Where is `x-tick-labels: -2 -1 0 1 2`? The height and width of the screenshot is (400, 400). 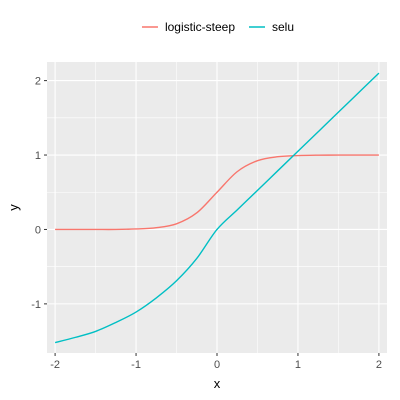
x-tick-labels: -2 -1 0 1 2 is located at coordinates (216, 365).